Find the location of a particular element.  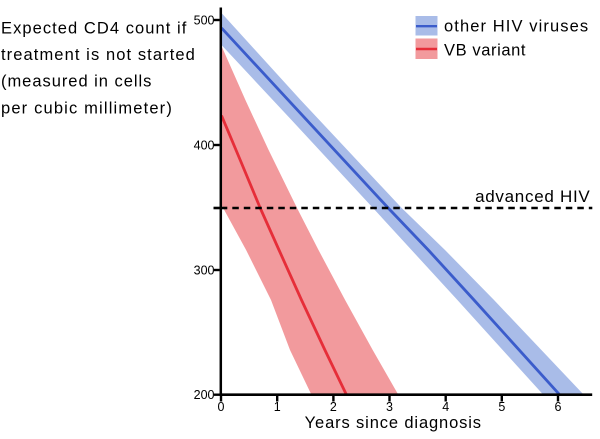

svg-text: 3 is located at coordinates (389, 407).